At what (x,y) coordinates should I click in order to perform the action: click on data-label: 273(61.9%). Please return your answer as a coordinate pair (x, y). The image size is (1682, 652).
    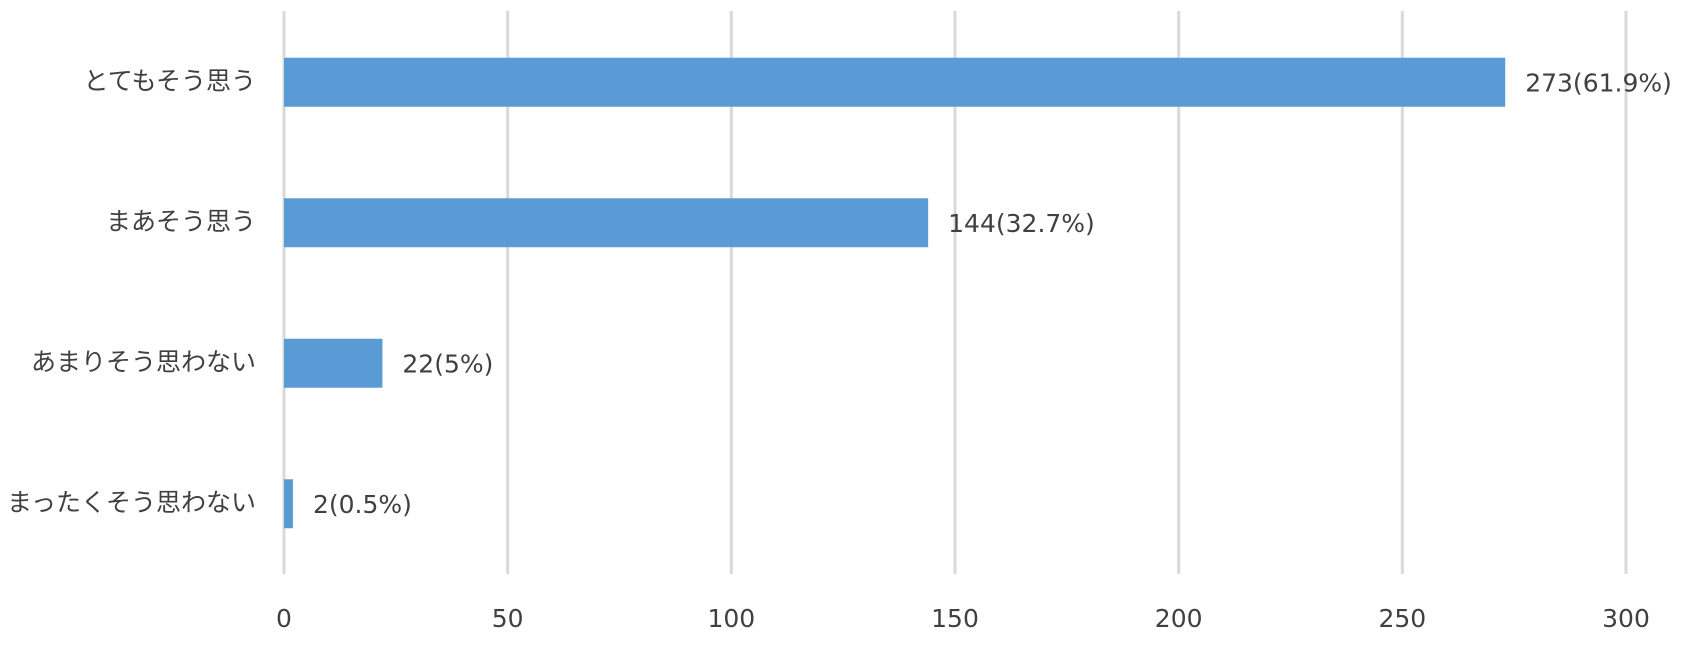
    Looking at the image, I should click on (1598, 82).